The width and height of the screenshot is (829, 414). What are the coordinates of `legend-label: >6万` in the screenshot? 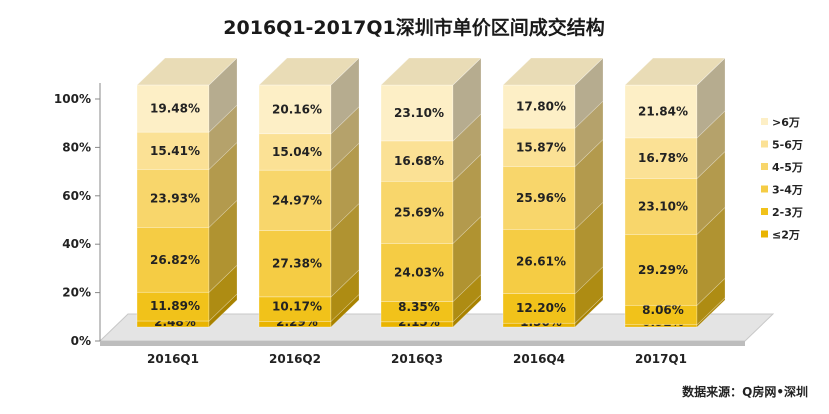 It's located at (786, 122).